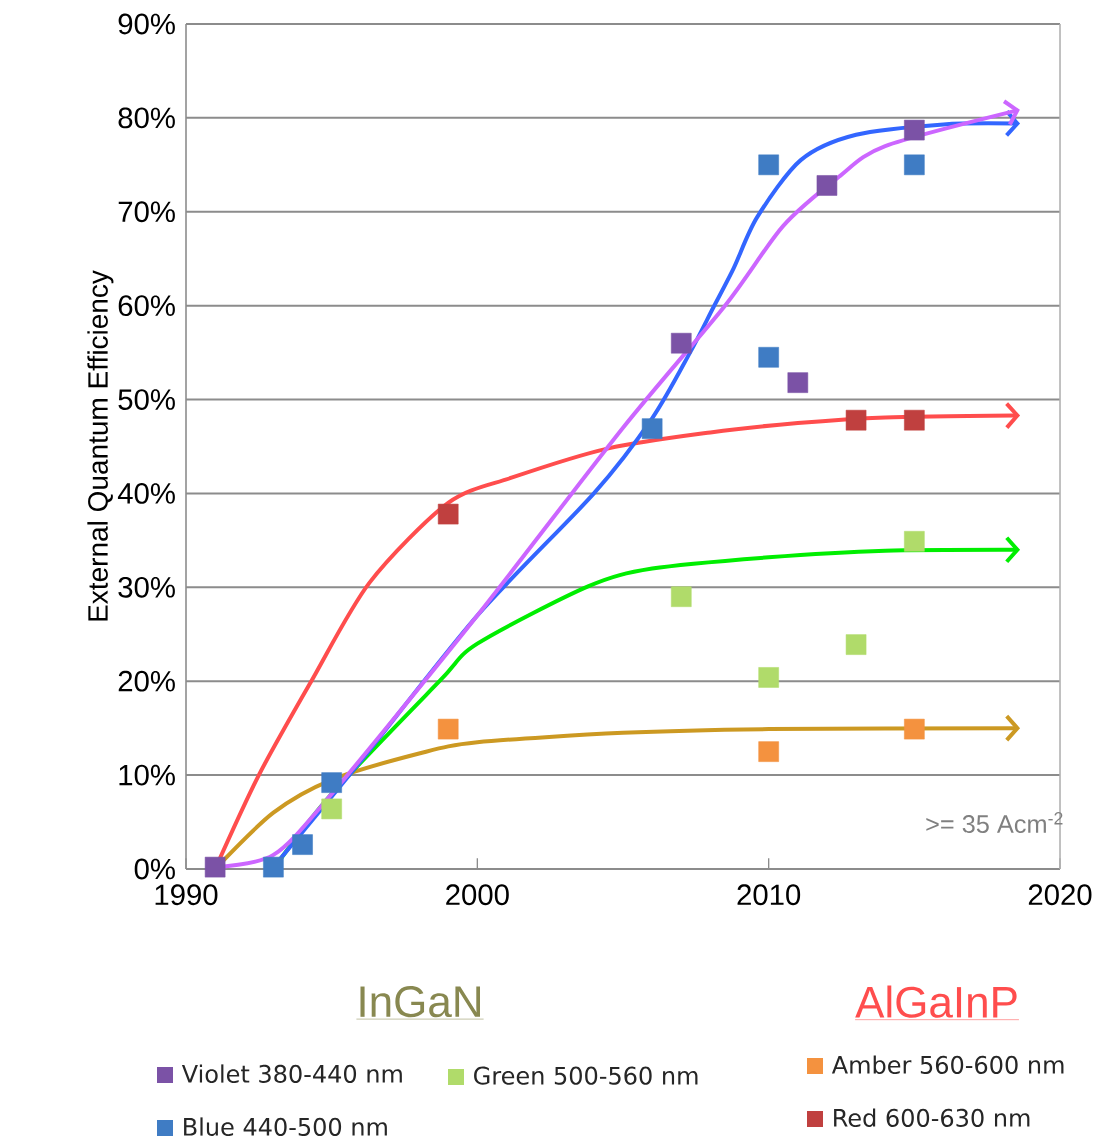 The image size is (1112, 1144). What do you see at coordinates (994, 823) in the screenshot?
I see `annotation: >= 35 Acm$^{-2}$` at bounding box center [994, 823].